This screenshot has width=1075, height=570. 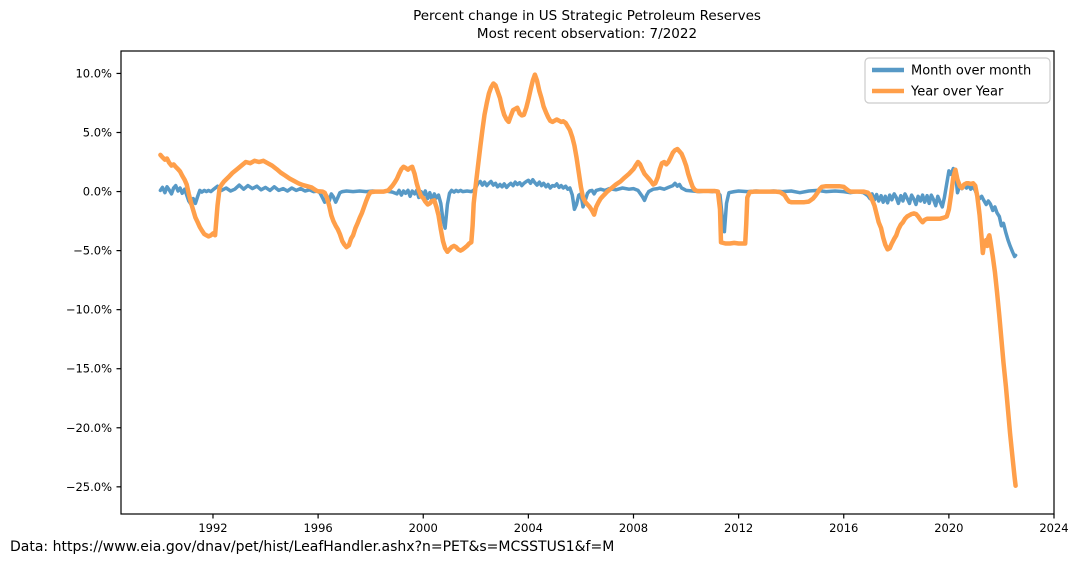 I want to click on legend-box, so click(x=957, y=80).